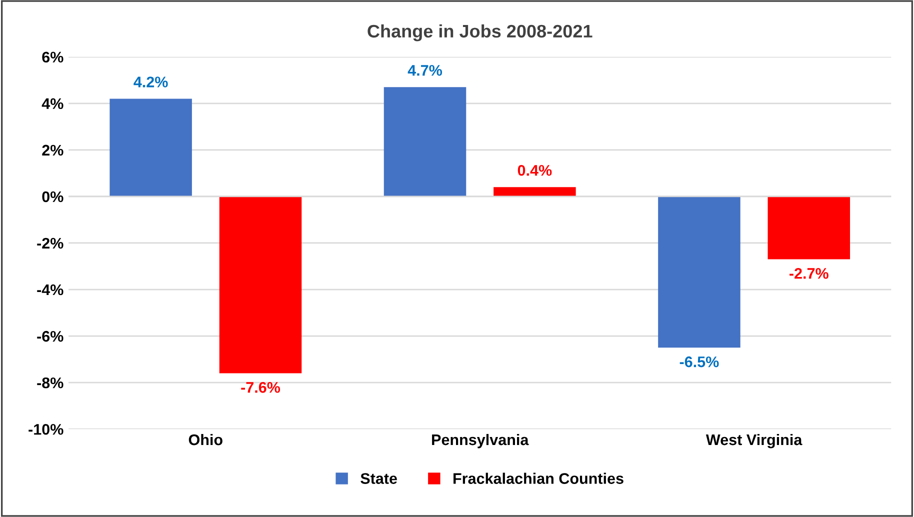 The width and height of the screenshot is (914, 517). I want to click on y-tick-label: 6%, so click(53, 57).